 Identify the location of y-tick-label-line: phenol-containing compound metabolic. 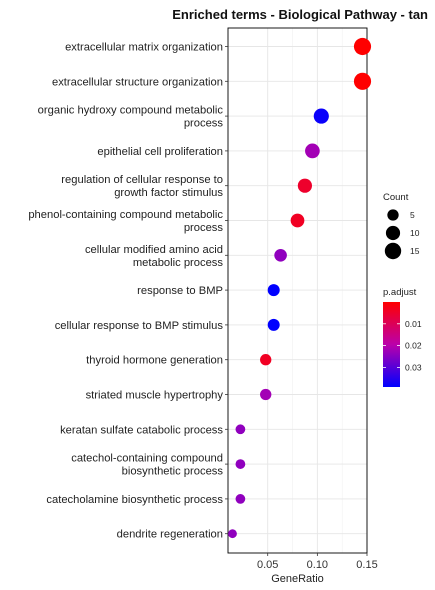
(125, 215).